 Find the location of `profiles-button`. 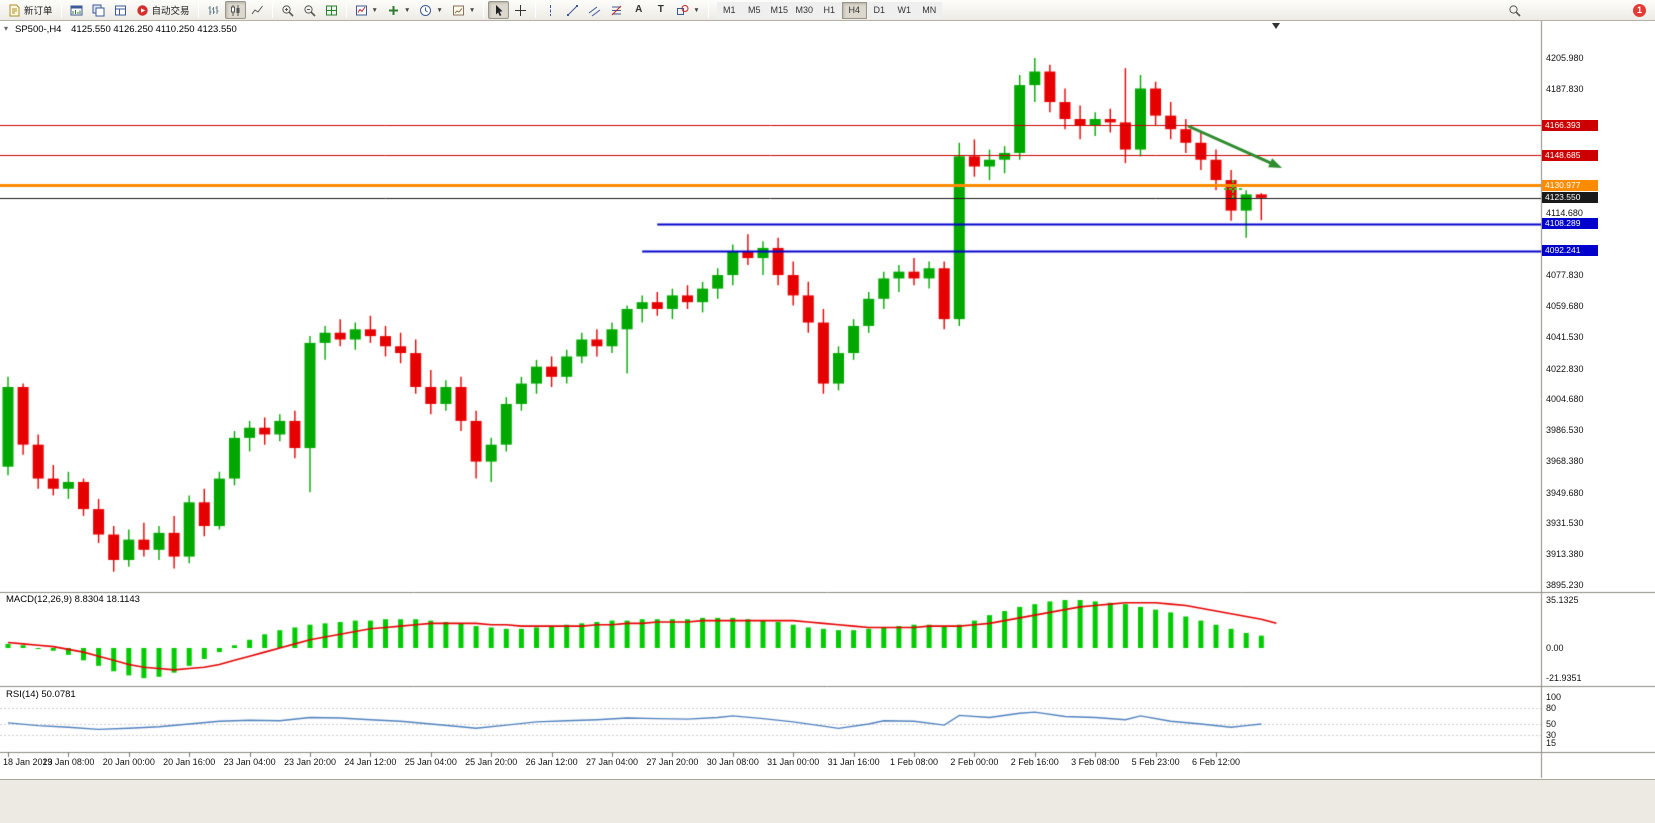

profiles-button is located at coordinates (98, 10).